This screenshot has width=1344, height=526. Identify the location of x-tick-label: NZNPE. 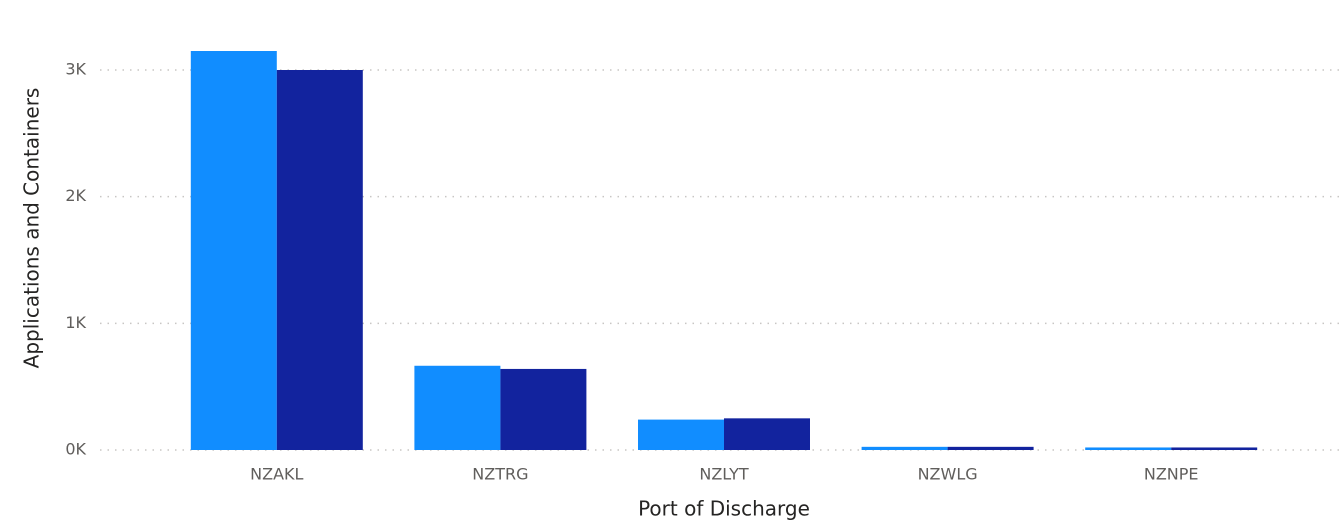
(1171, 474).